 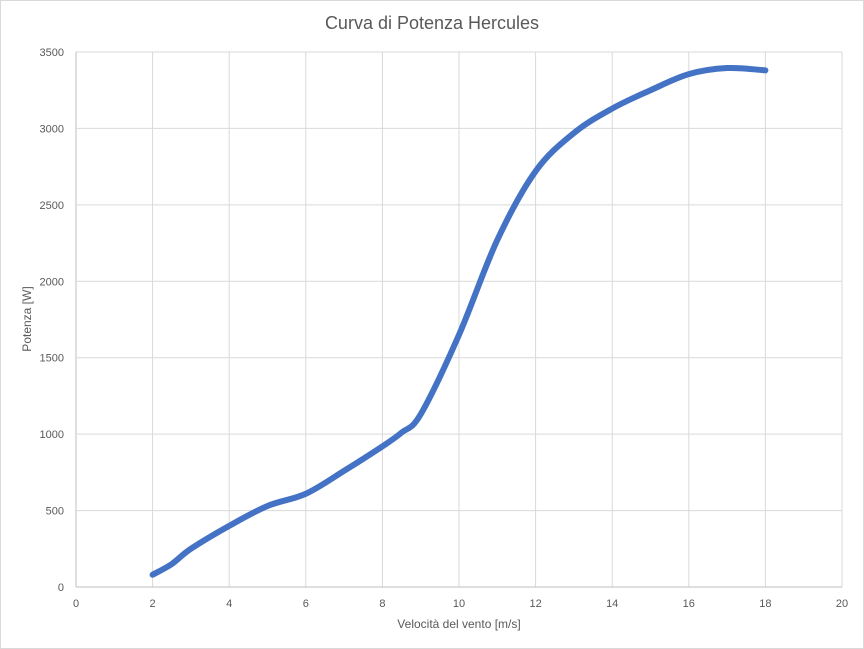 What do you see at coordinates (432, 23) in the screenshot?
I see `chart-title: Curva di Potenza Hercules` at bounding box center [432, 23].